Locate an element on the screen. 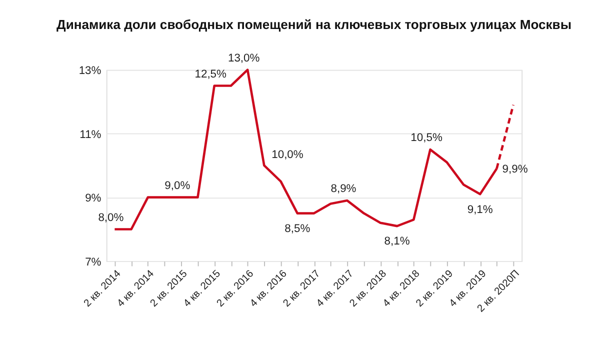  chart-title: Динамика доли свободных помещений на ключевых торговых улицах Москвы is located at coordinates (314, 24).